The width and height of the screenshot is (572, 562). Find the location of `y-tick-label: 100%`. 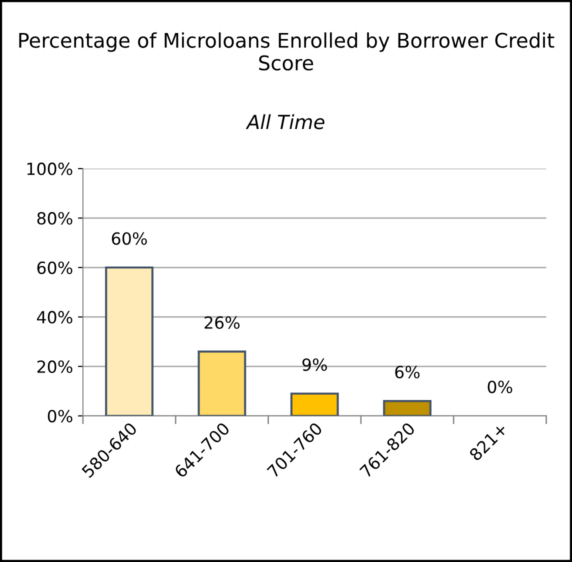

y-tick-label: 100% is located at coordinates (49, 169).